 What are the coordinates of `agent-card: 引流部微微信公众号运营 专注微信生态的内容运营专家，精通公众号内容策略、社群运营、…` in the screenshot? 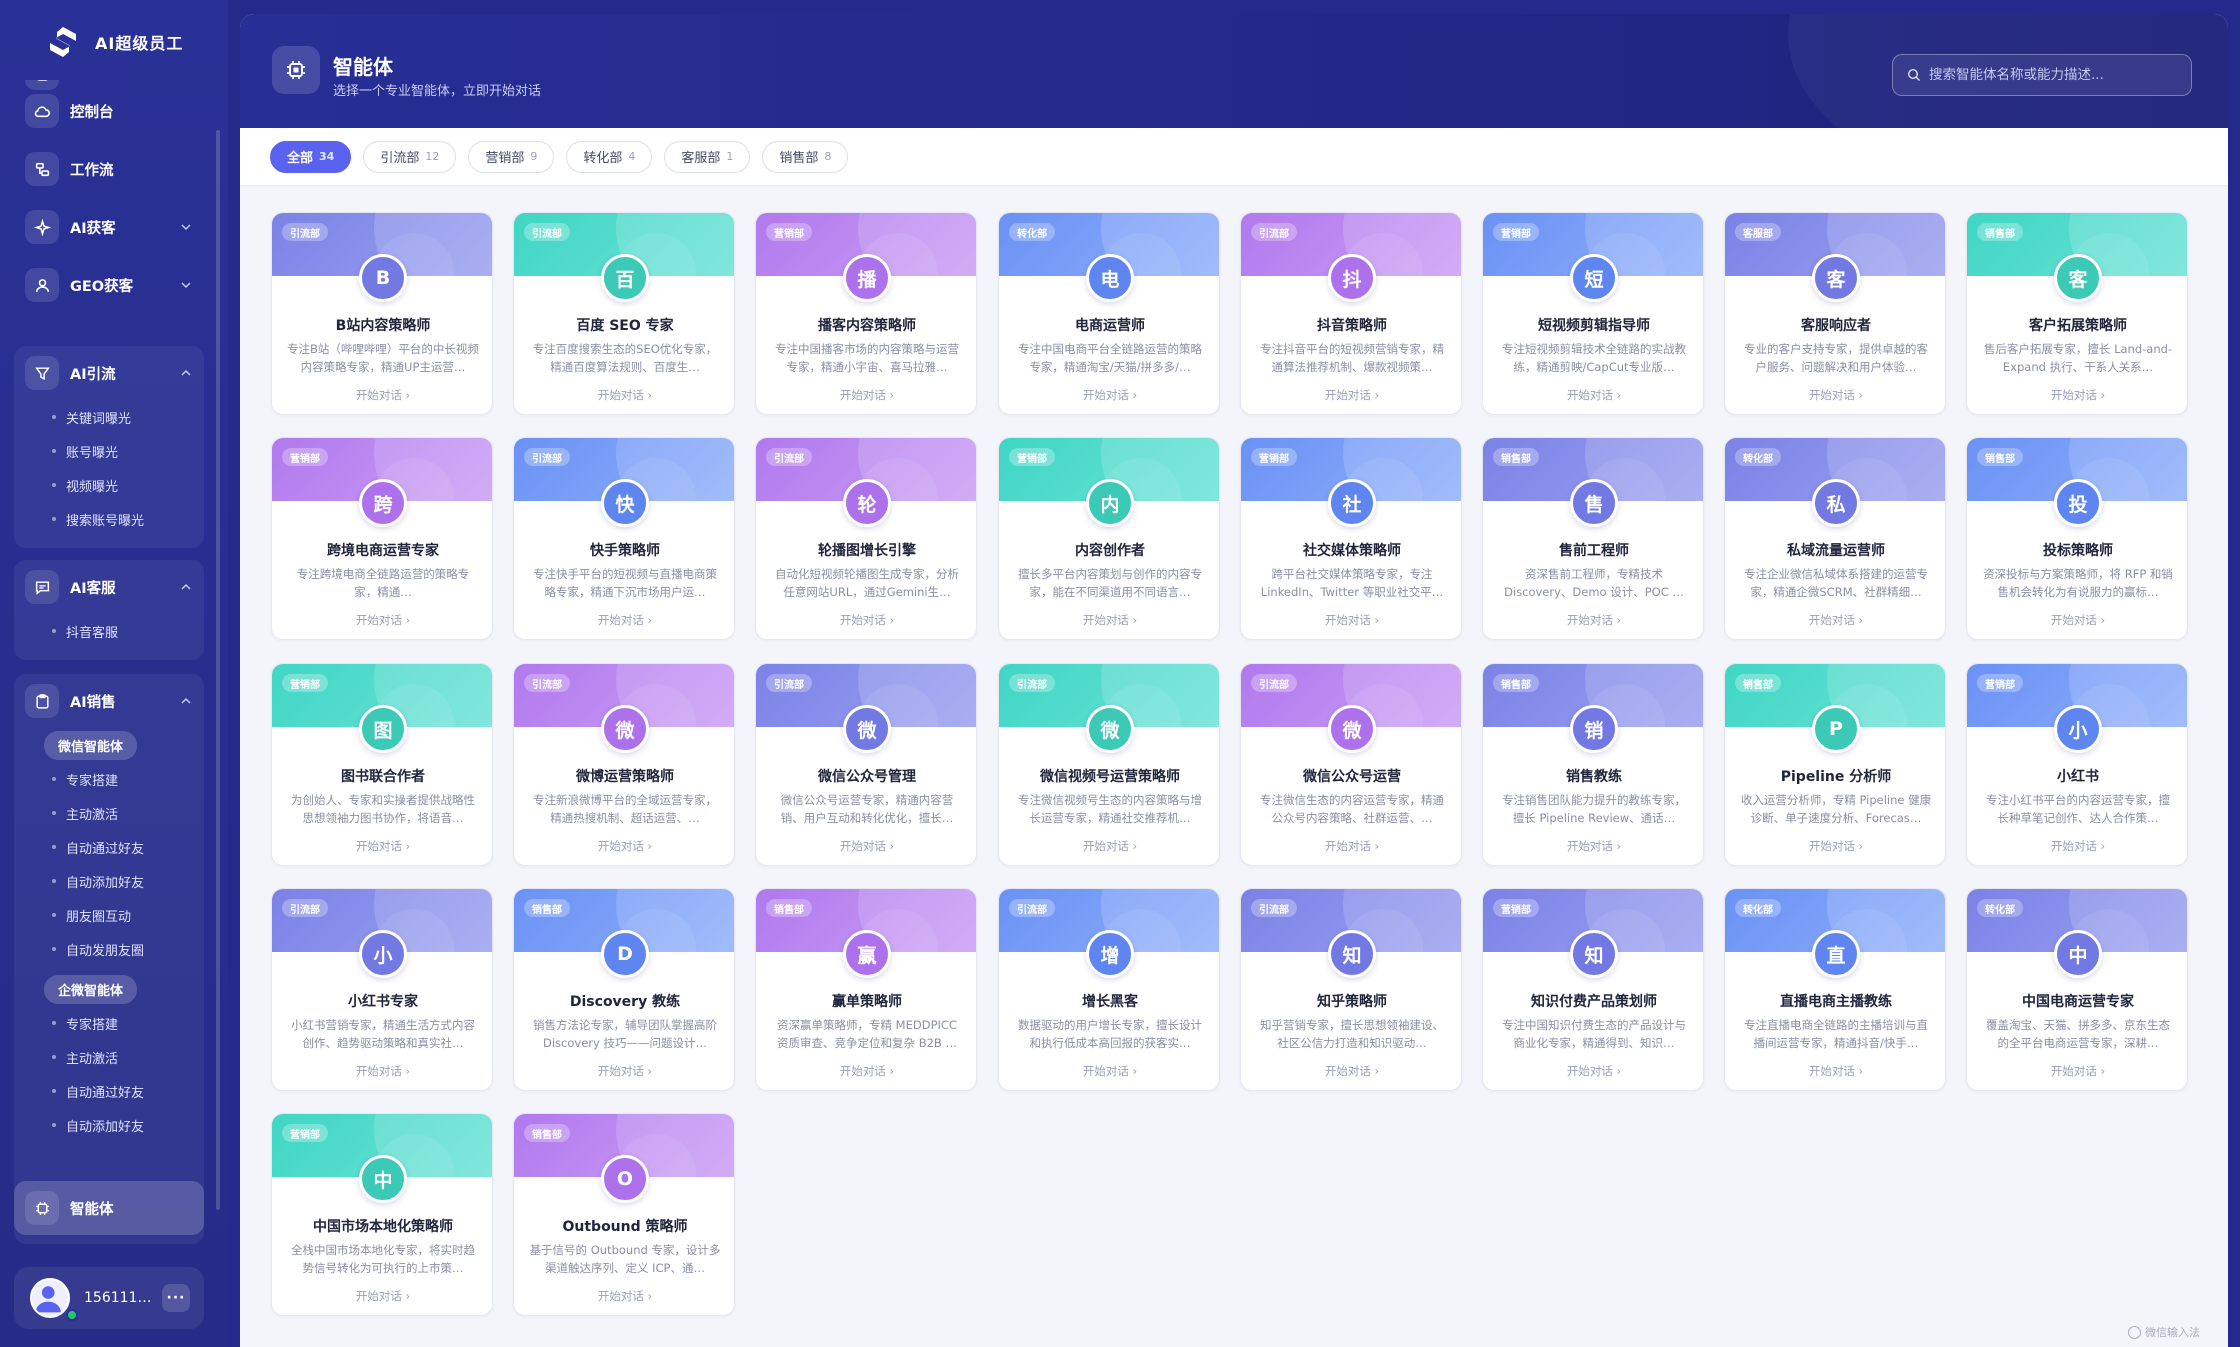 It's located at (1351, 764).